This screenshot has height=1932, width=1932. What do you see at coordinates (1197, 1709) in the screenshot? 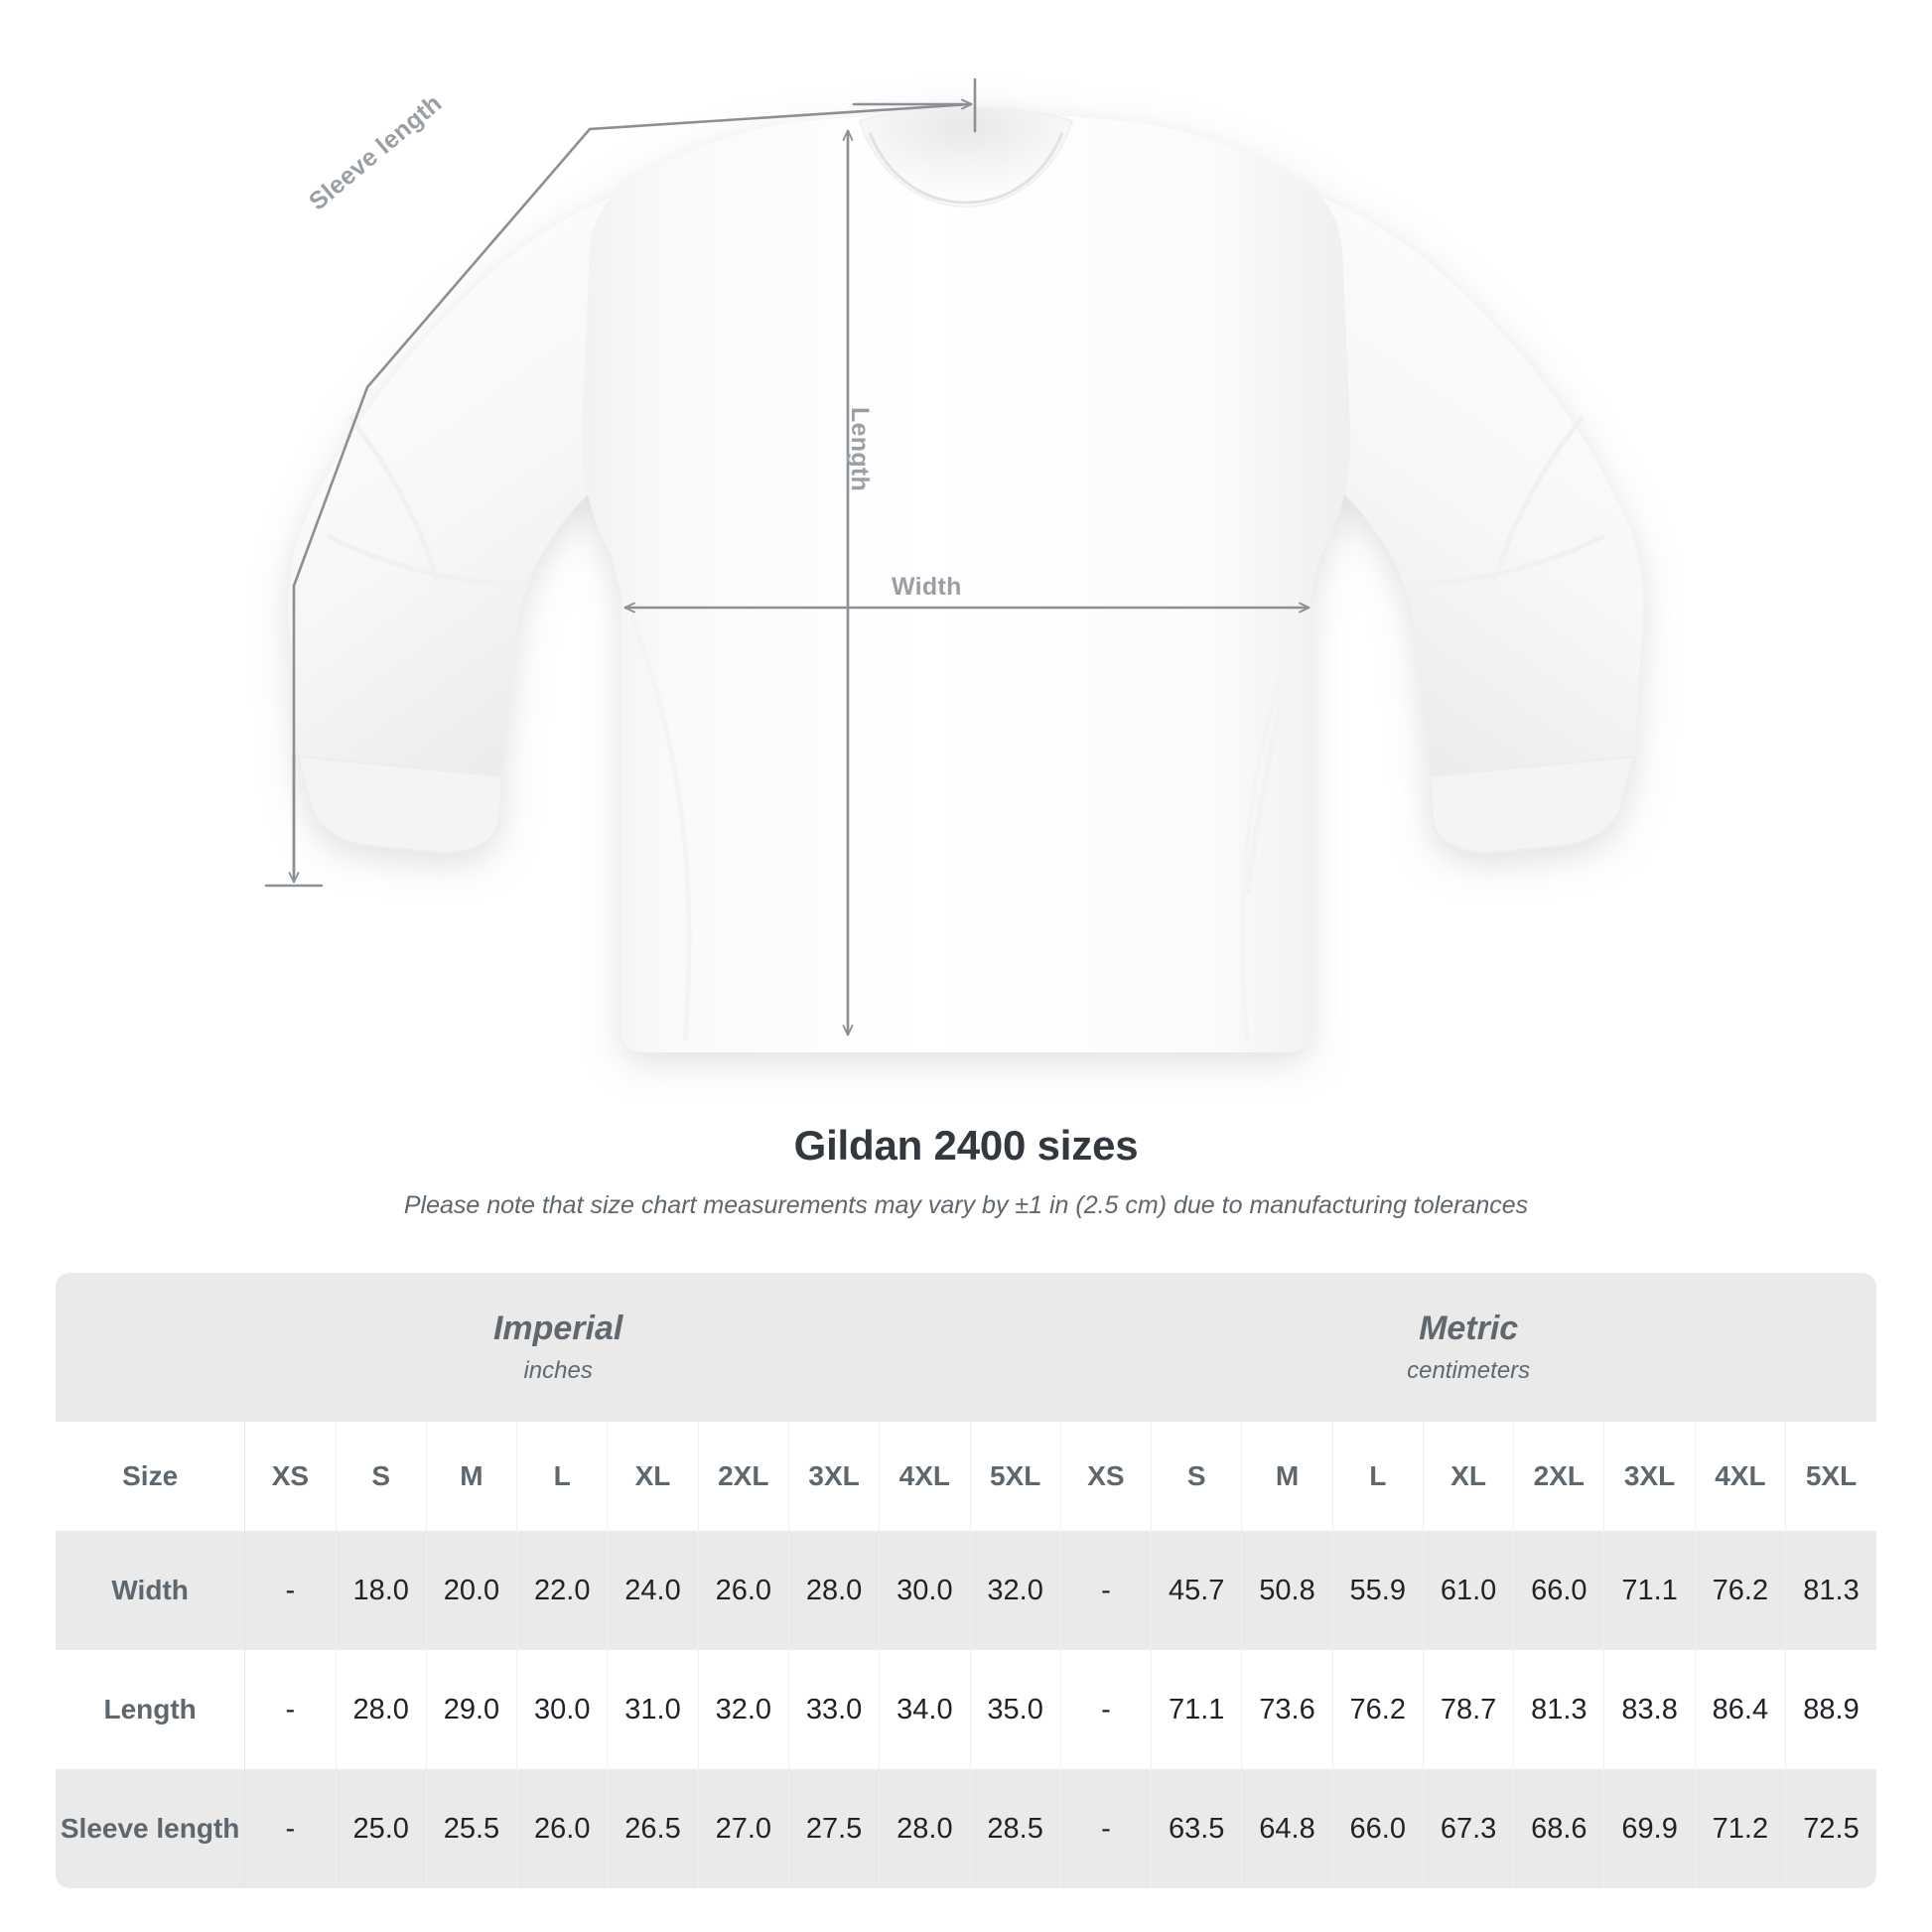
I see `cell-length-metric-s: 71.1` at bounding box center [1197, 1709].